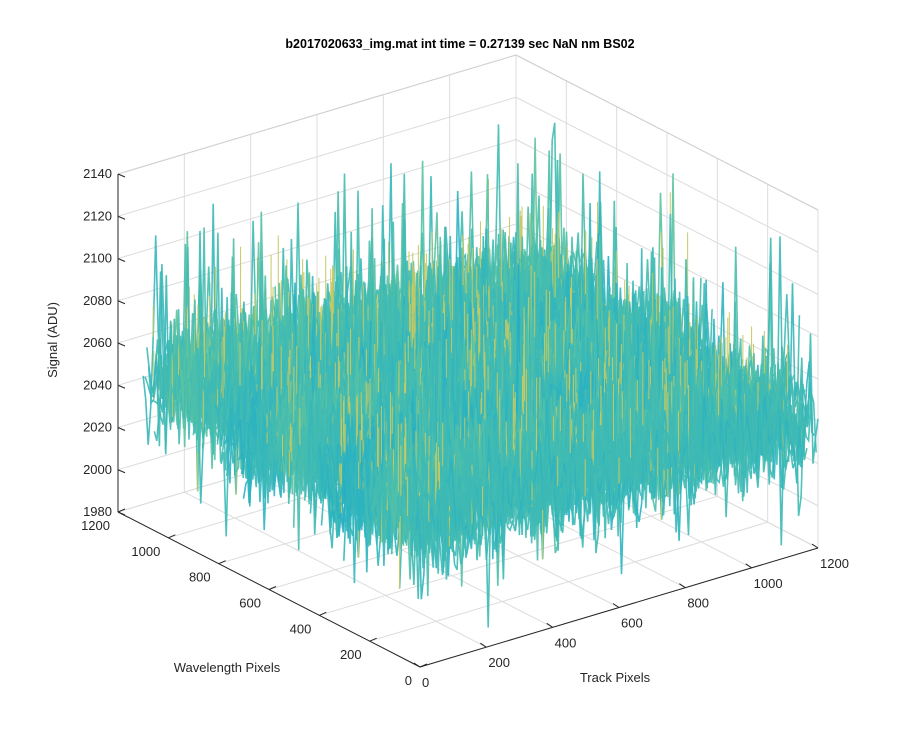  I want to click on y-tick-label: 200, so click(351, 654).